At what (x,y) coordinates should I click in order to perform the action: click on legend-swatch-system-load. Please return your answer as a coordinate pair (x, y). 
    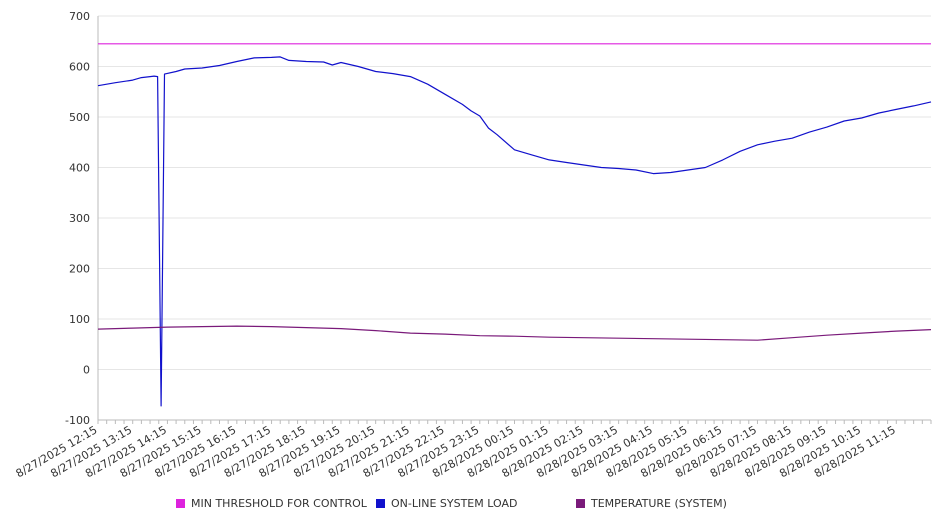
    Looking at the image, I should click on (380, 503).